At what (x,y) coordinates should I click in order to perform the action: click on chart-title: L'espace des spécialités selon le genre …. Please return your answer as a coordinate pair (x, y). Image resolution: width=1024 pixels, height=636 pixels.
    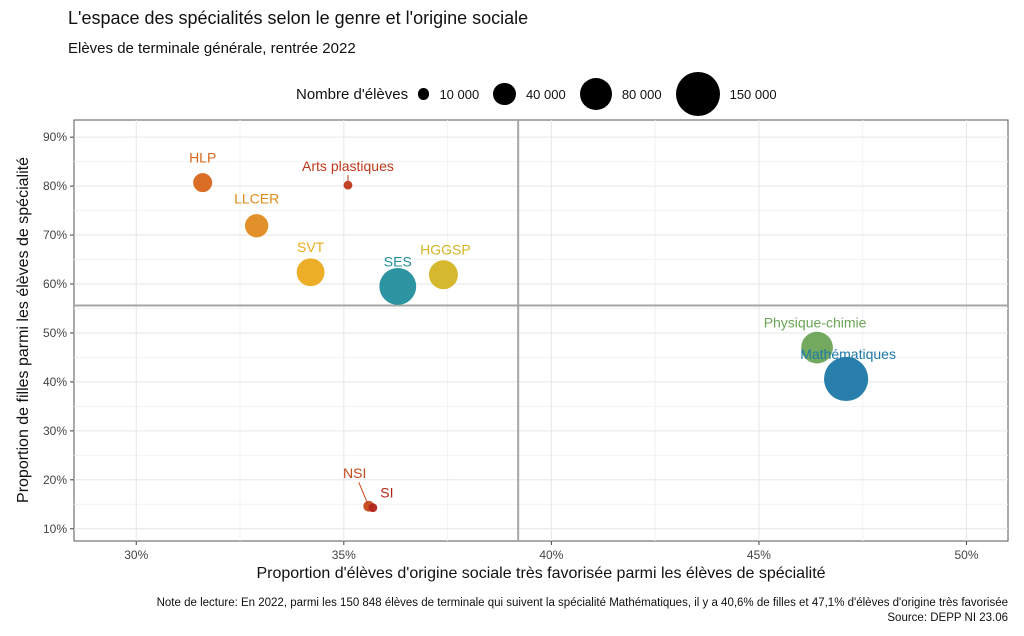
    Looking at the image, I should click on (298, 18).